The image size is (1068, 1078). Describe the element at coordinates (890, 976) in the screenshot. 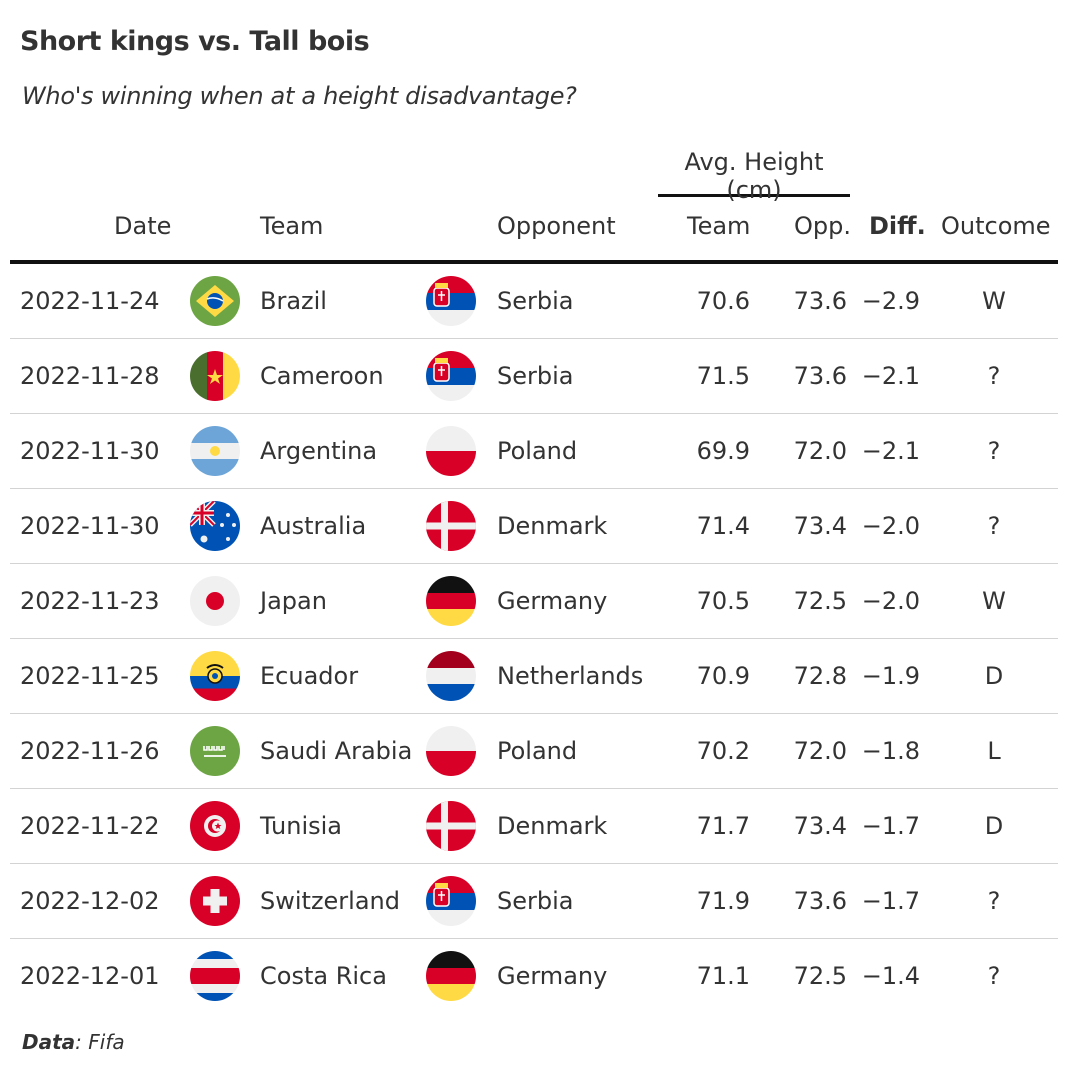

I see `cell-diff: −1.4` at that location.